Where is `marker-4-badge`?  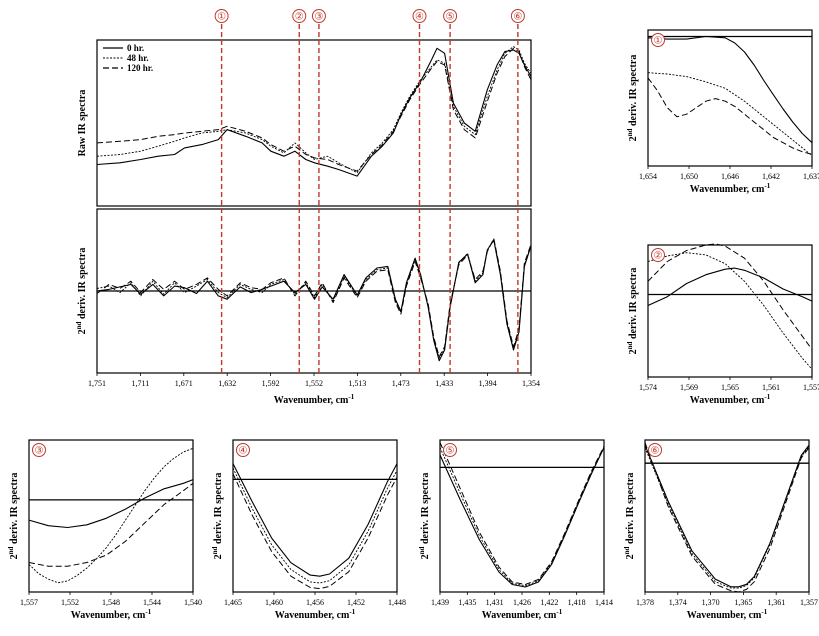 marker-4-badge is located at coordinates (419, 16).